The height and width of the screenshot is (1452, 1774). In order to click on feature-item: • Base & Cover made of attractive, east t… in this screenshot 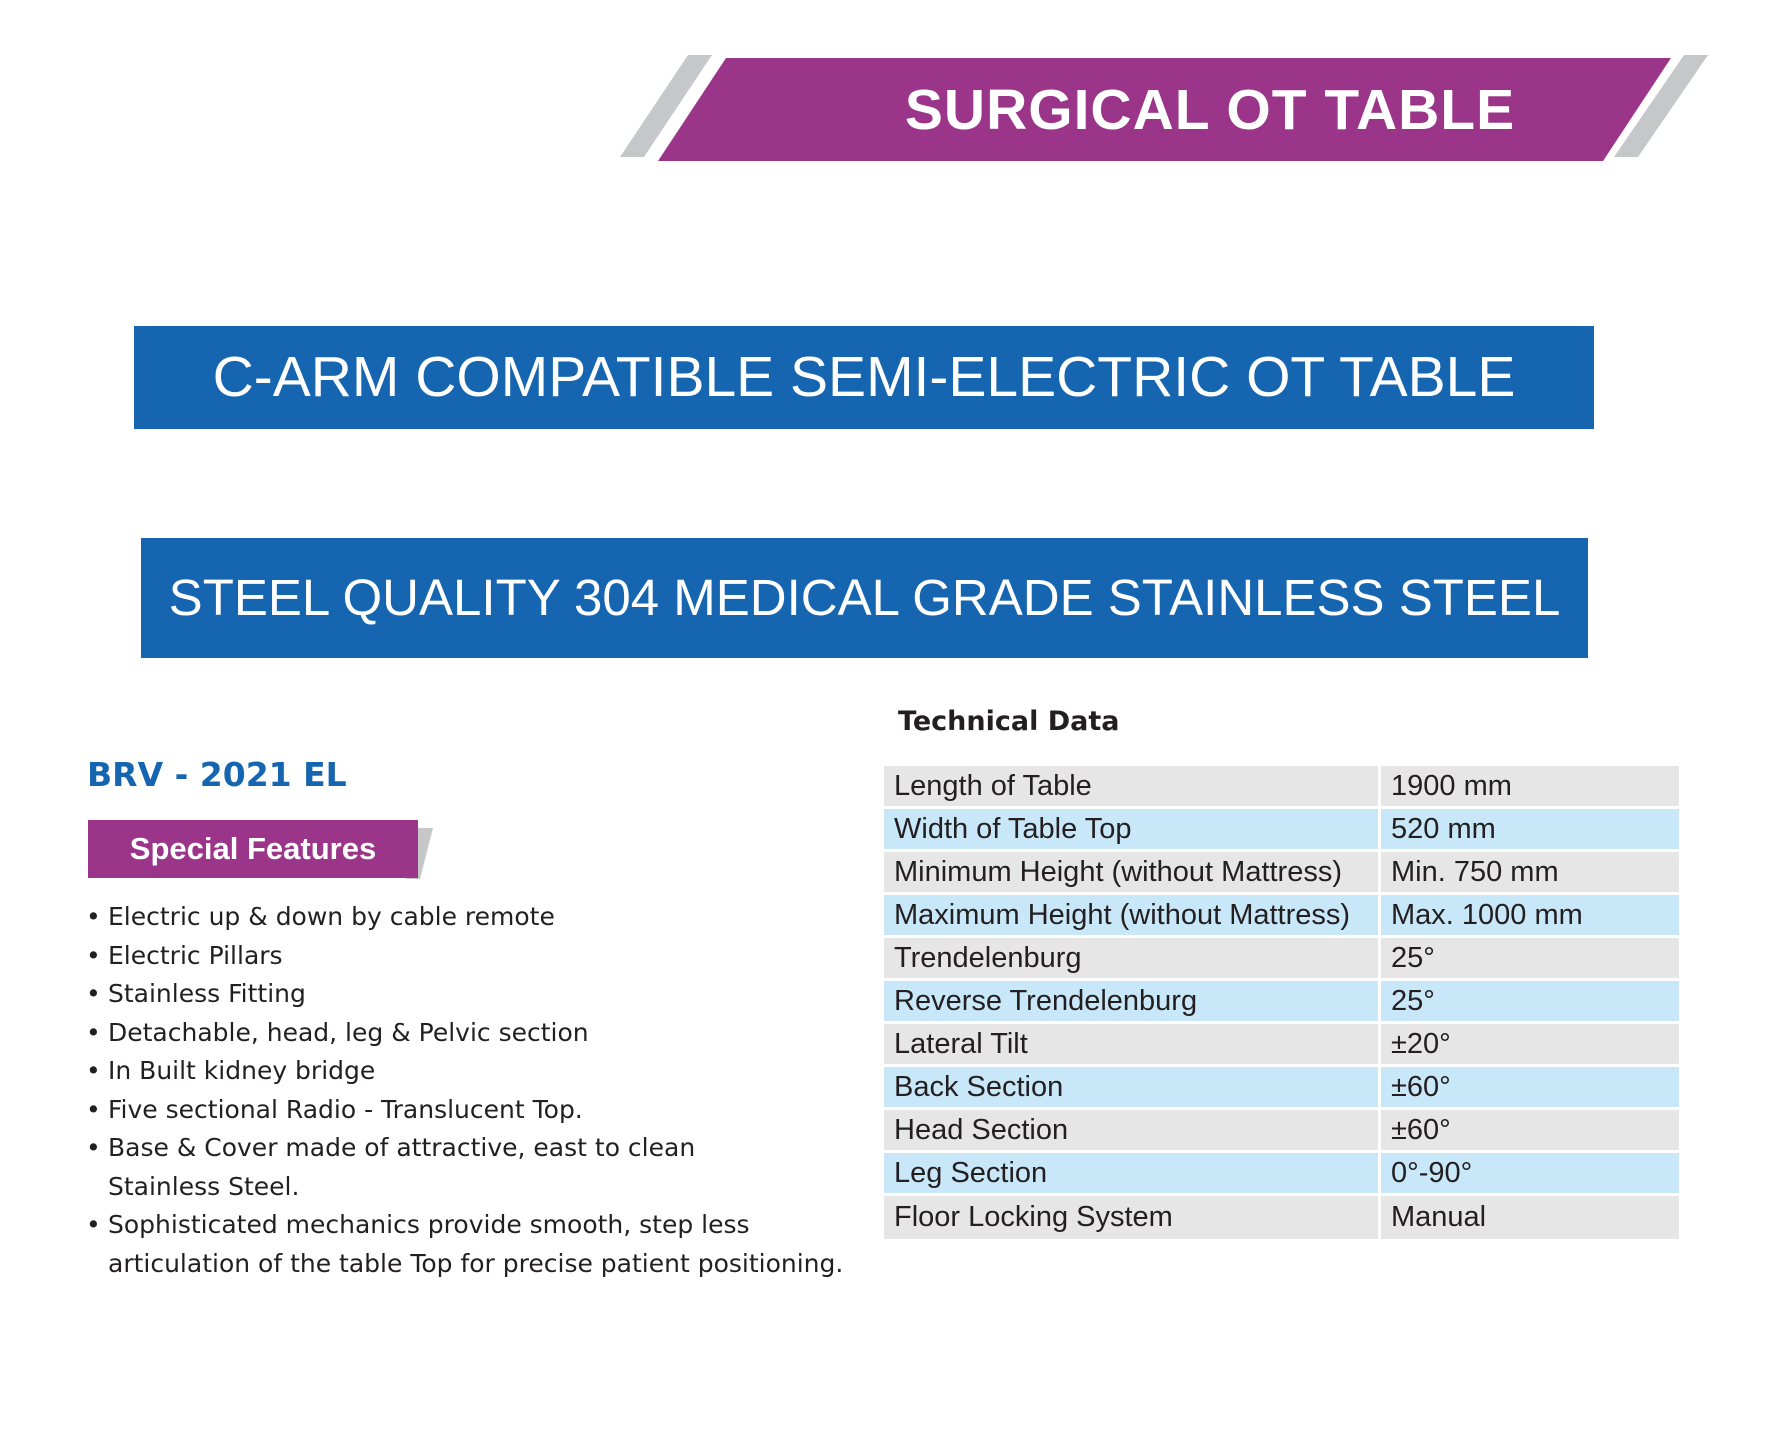, I will do `click(464, 1167)`.